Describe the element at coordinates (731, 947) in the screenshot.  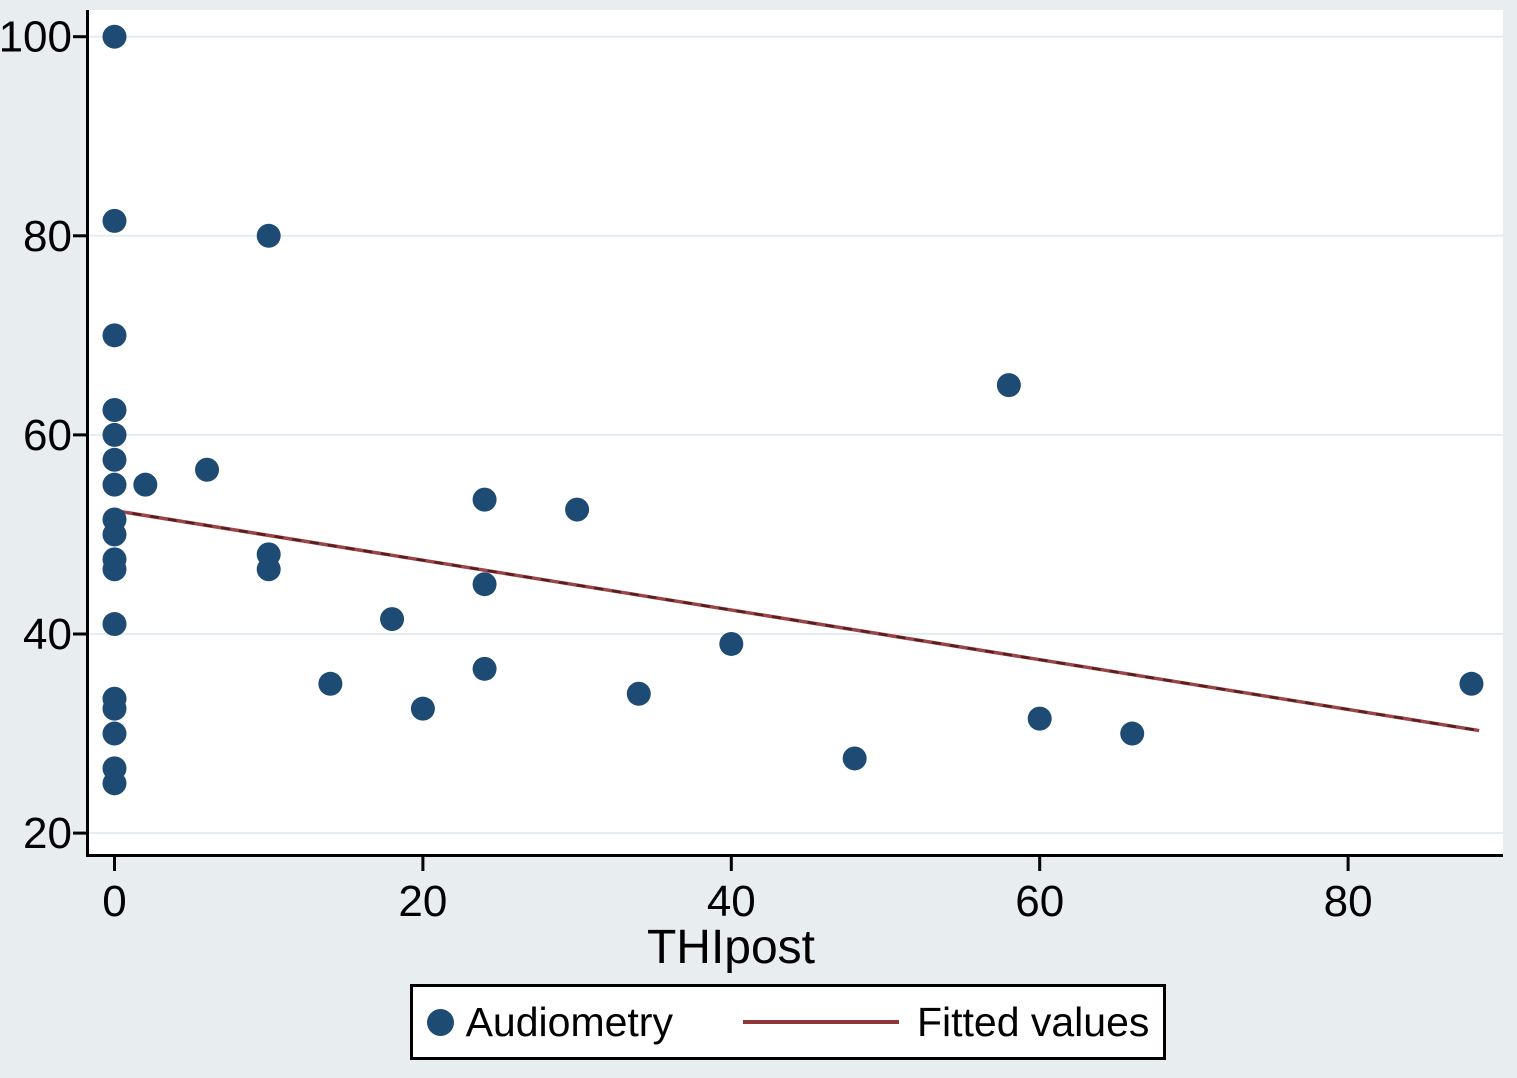
I see `x-axis-title: THIpost` at that location.